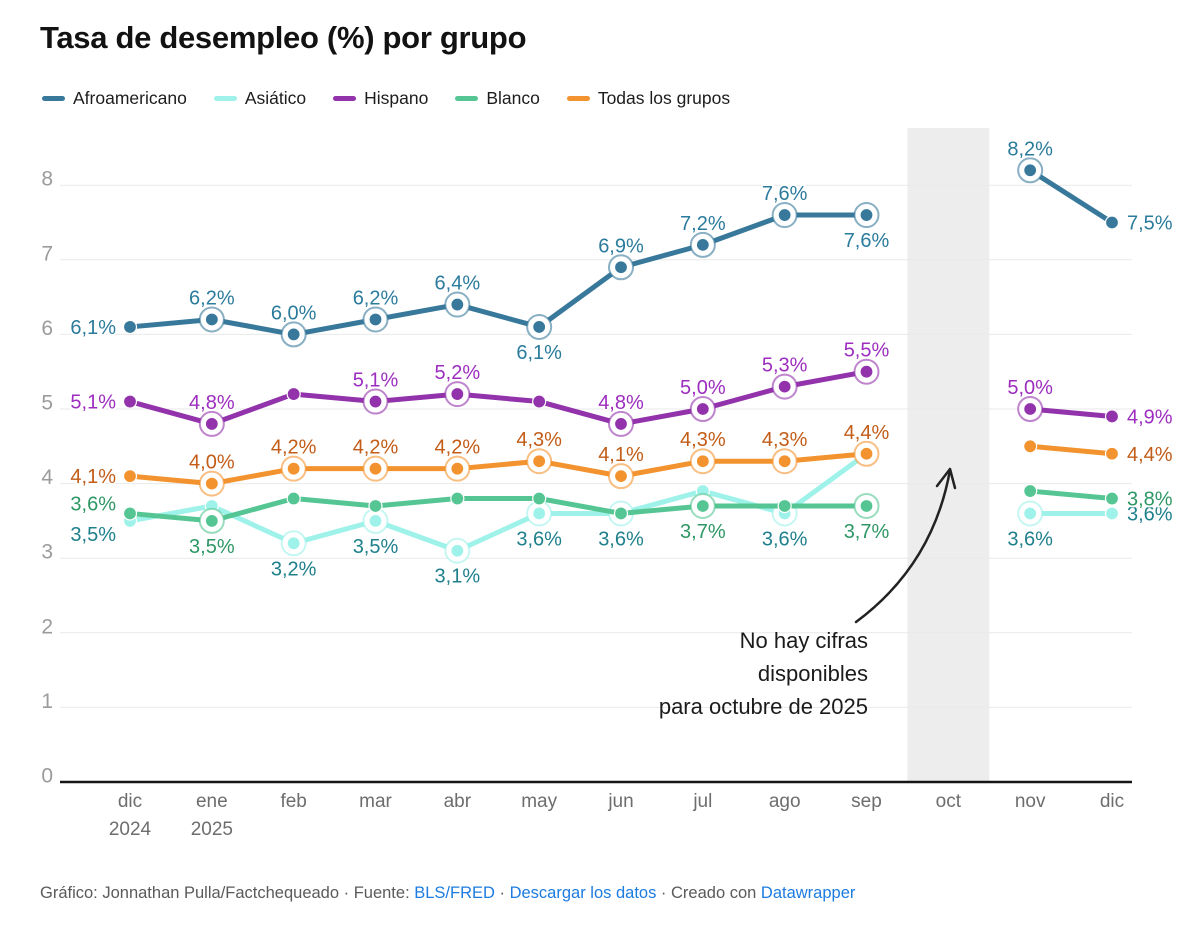  What do you see at coordinates (948, 455) in the screenshot?
I see `no-data-band` at bounding box center [948, 455].